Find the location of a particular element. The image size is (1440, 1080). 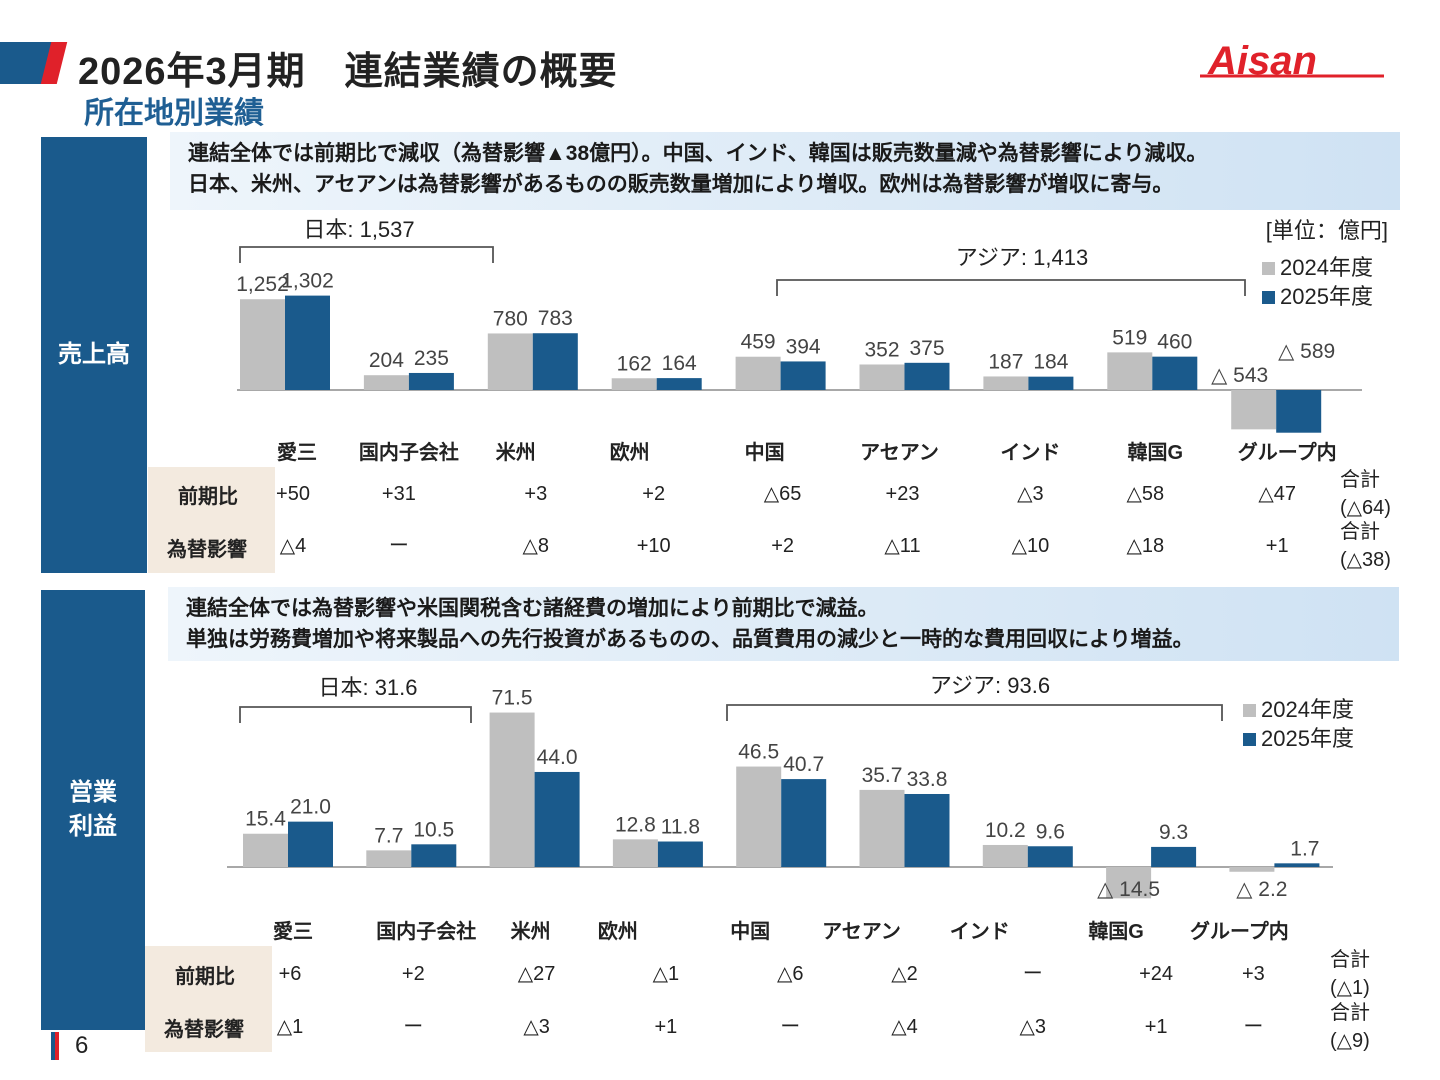

data-label: 71.5 is located at coordinates (512, 698).